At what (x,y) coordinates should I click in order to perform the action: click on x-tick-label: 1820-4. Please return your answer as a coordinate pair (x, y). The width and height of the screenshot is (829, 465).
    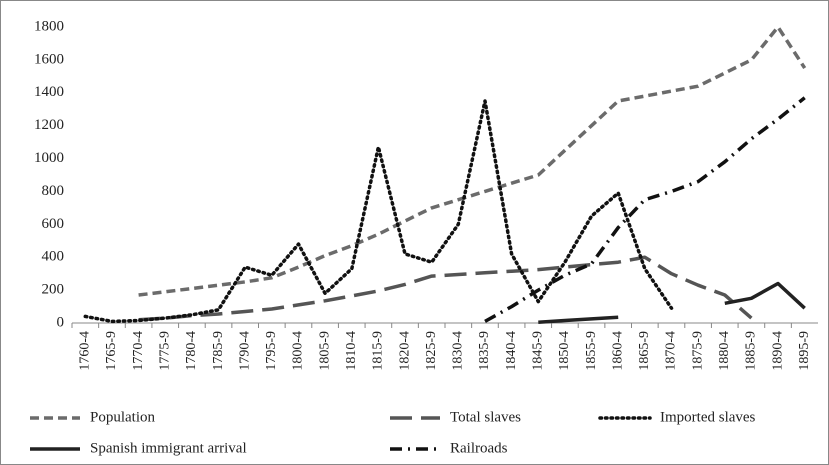
    Looking at the image, I should click on (404, 351).